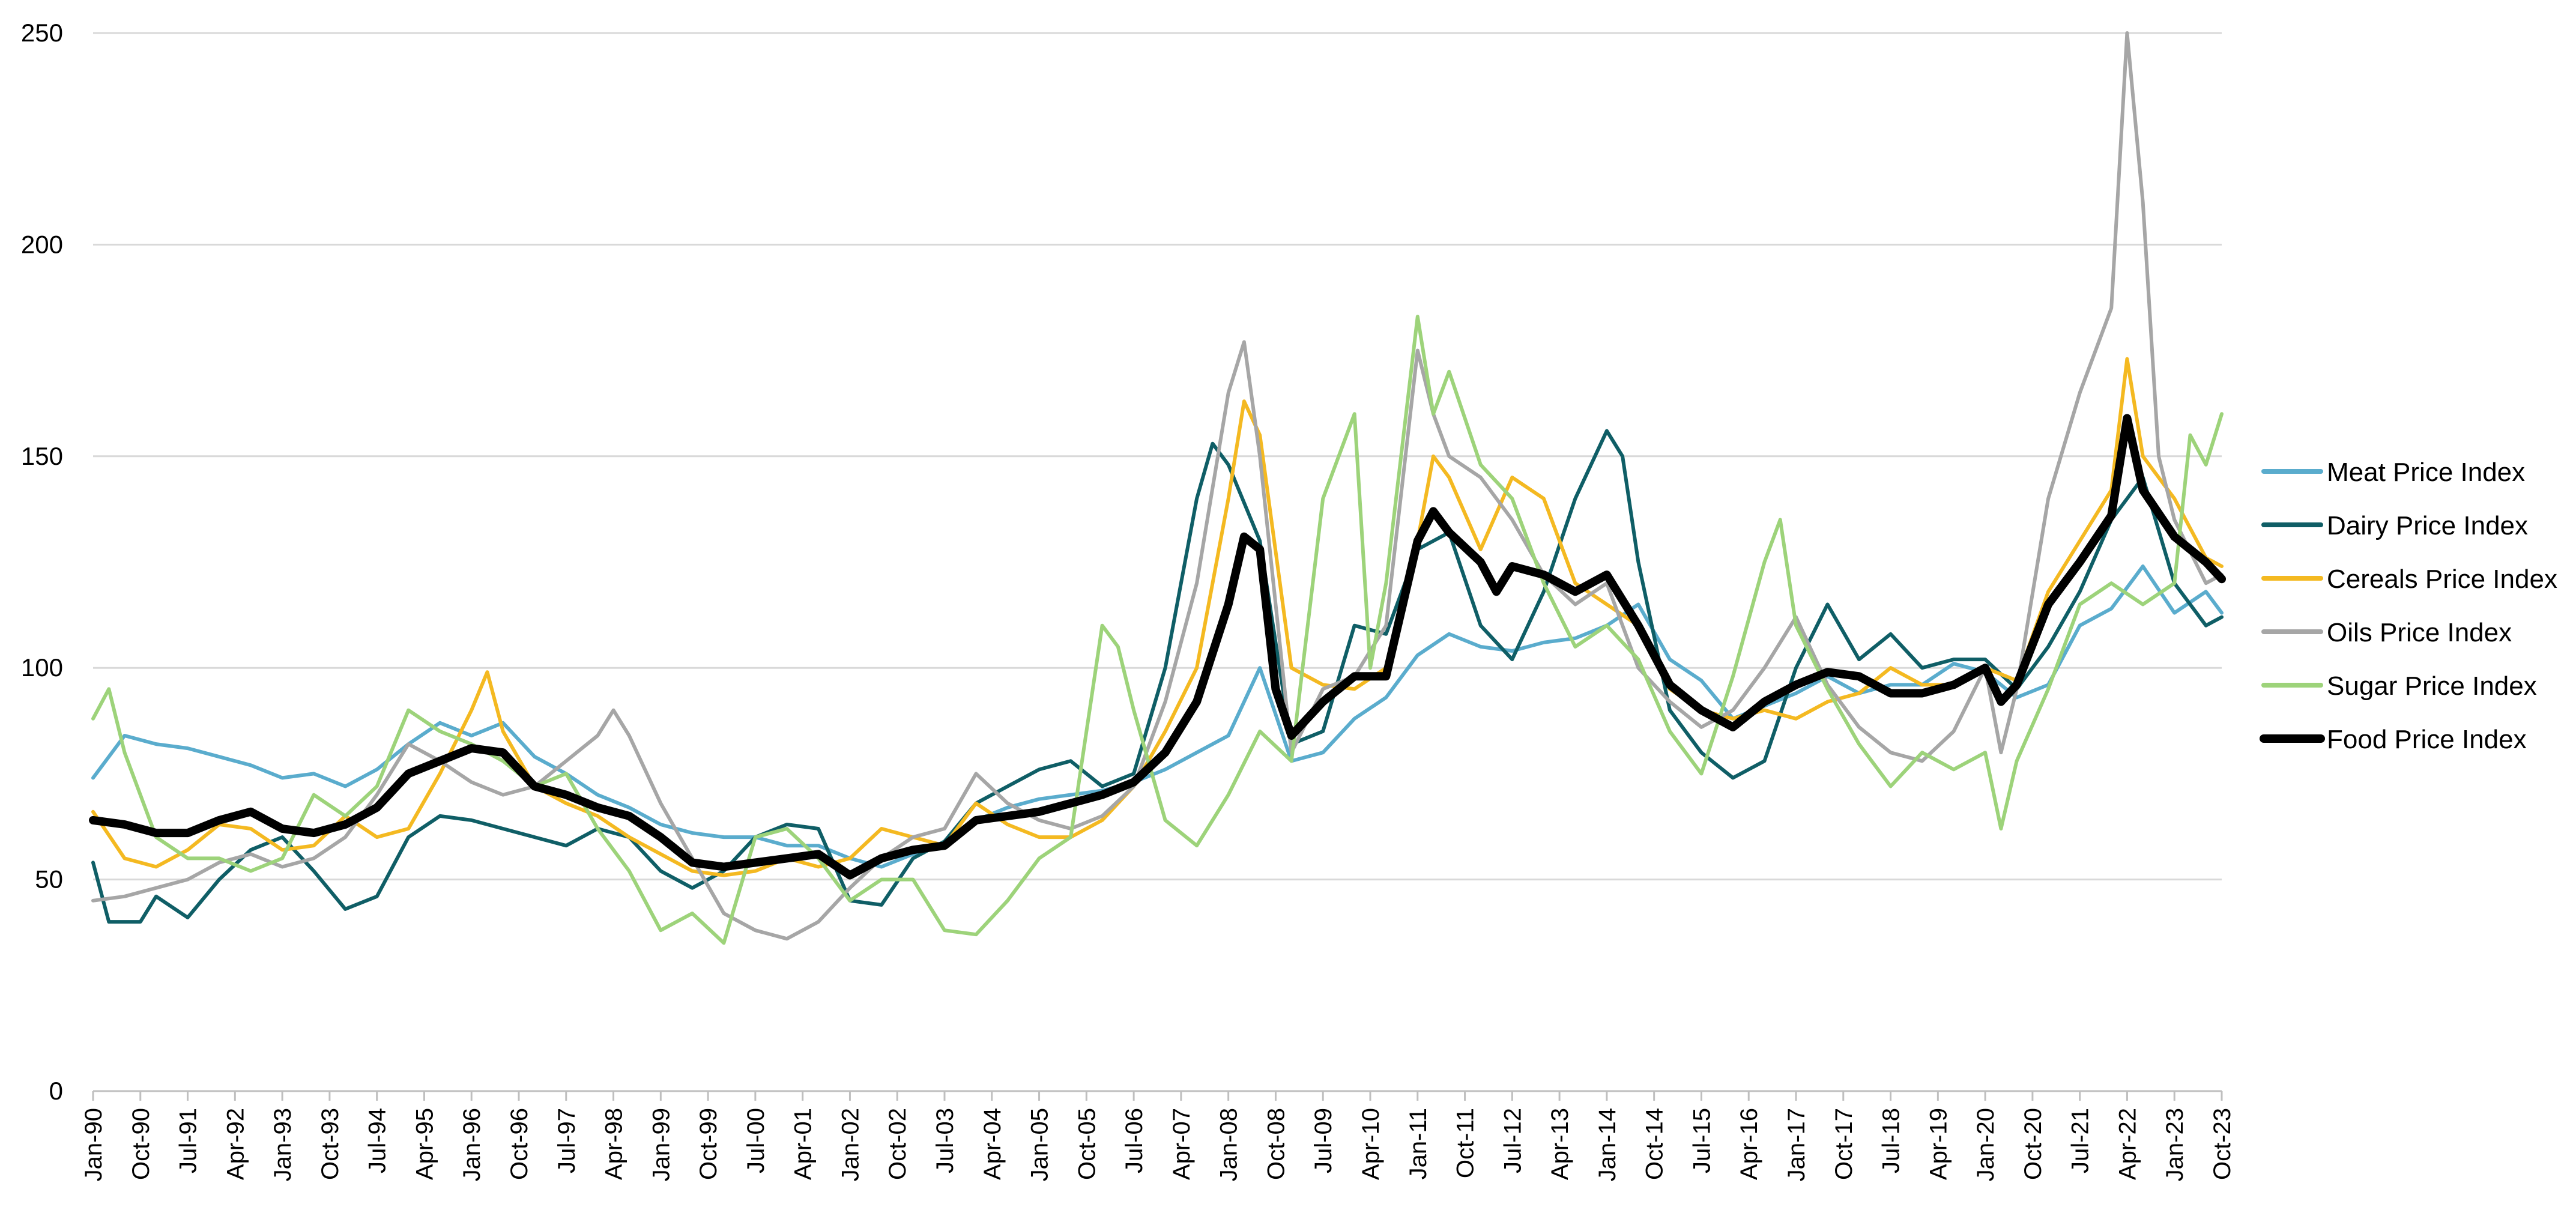 The image size is (2576, 1207). What do you see at coordinates (1229, 1144) in the screenshot?
I see `x-tick-label: Jan-08` at bounding box center [1229, 1144].